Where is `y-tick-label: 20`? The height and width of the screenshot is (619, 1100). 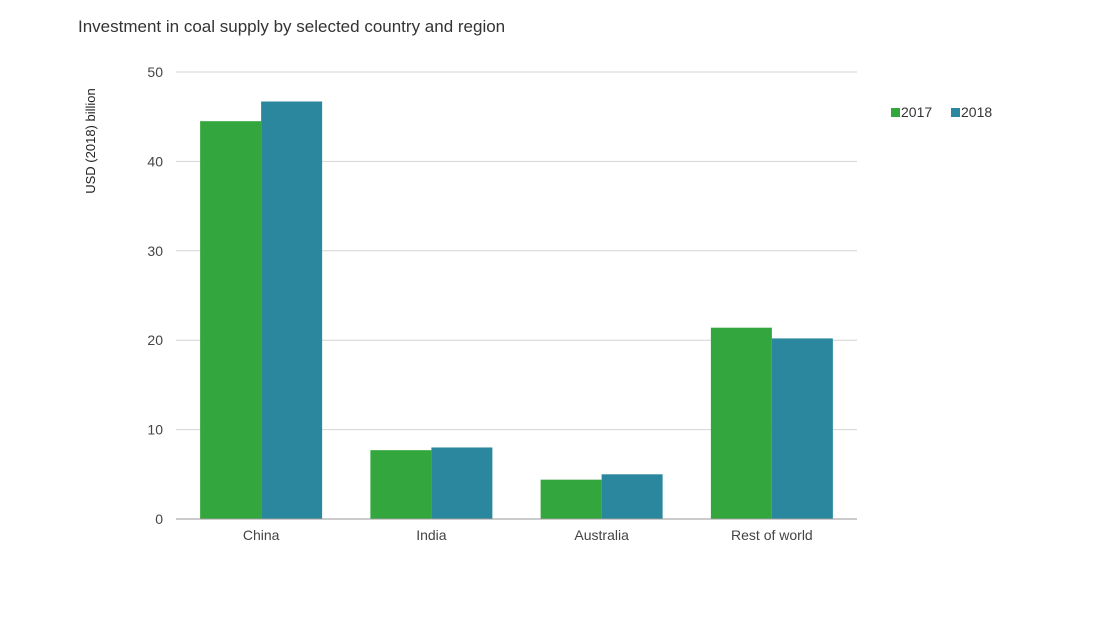
y-tick-label: 20 is located at coordinates (155, 340).